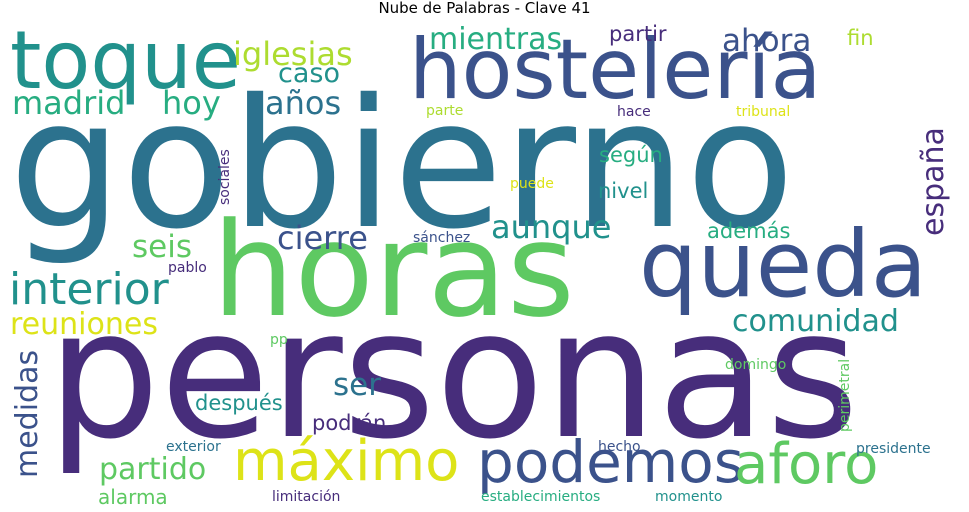  What do you see at coordinates (611, 462) in the screenshot?
I see `word-podemos: podemos` at bounding box center [611, 462].